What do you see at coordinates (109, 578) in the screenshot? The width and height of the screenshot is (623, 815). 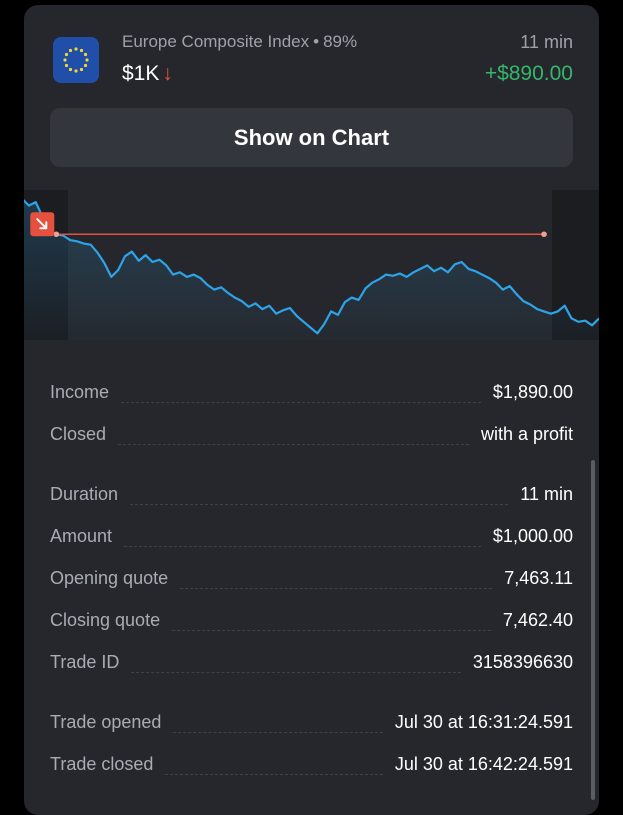 I see `opening-quote-label: Opening quote` at bounding box center [109, 578].